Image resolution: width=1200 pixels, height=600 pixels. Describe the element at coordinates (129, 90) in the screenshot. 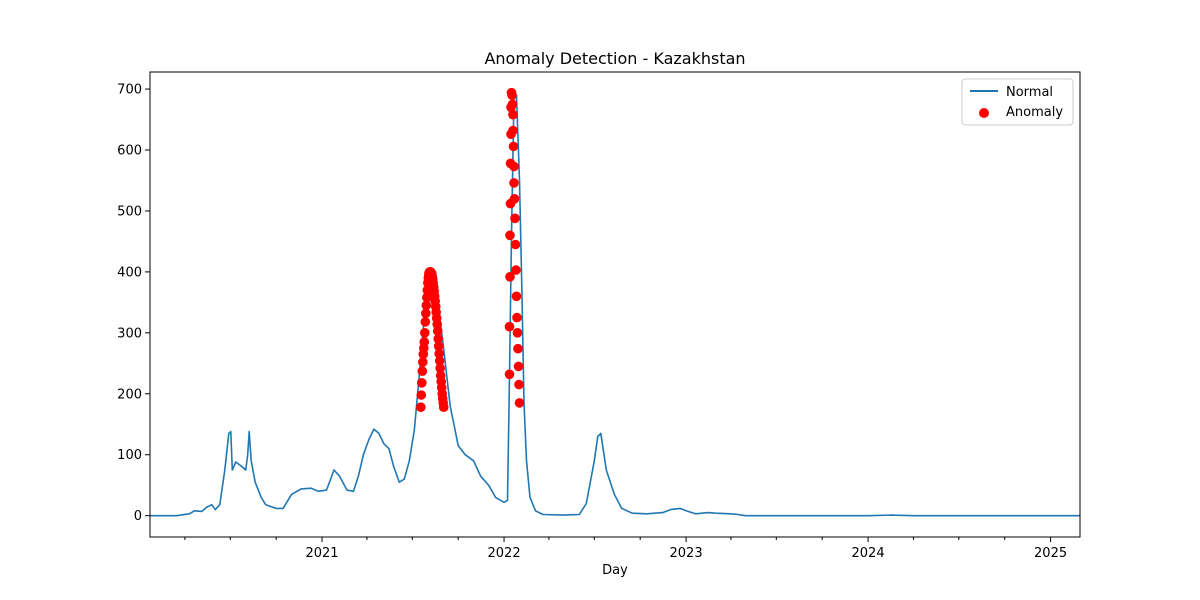

I see `y-tick-label: 700` at that location.